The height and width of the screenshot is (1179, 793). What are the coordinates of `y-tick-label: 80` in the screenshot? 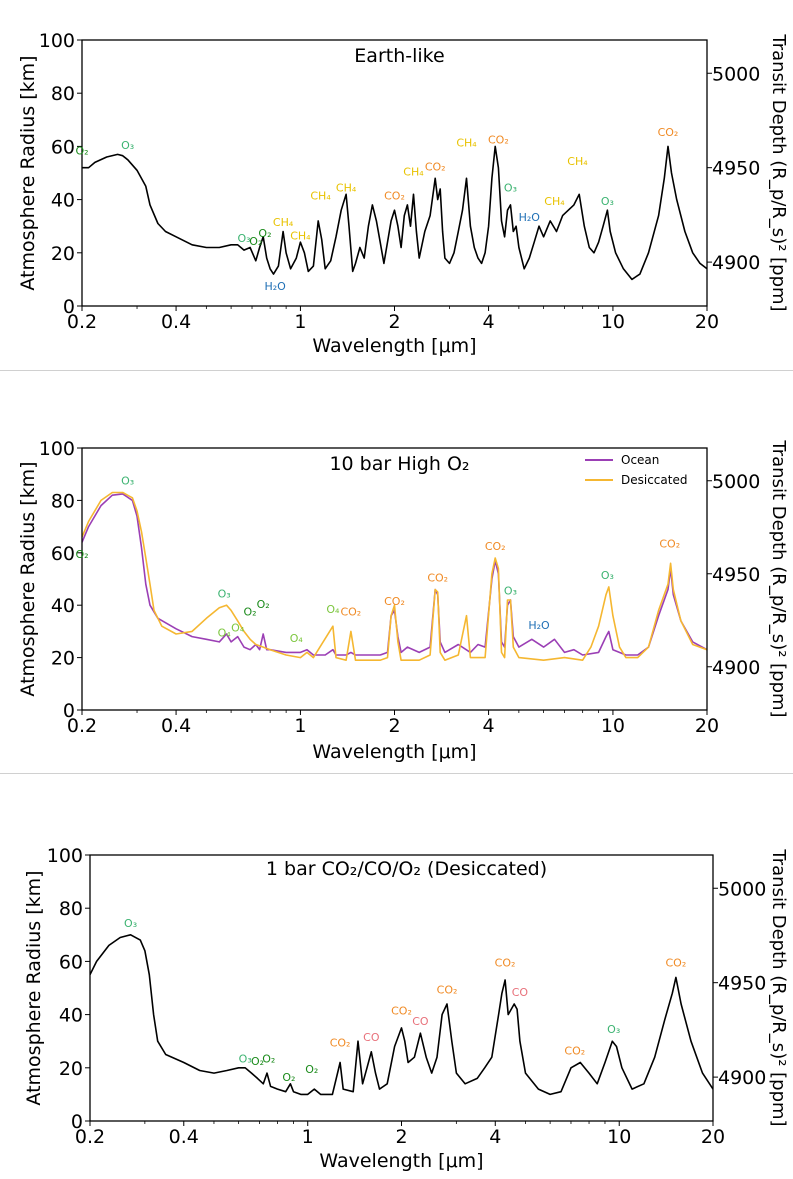 It's located at (63, 94).